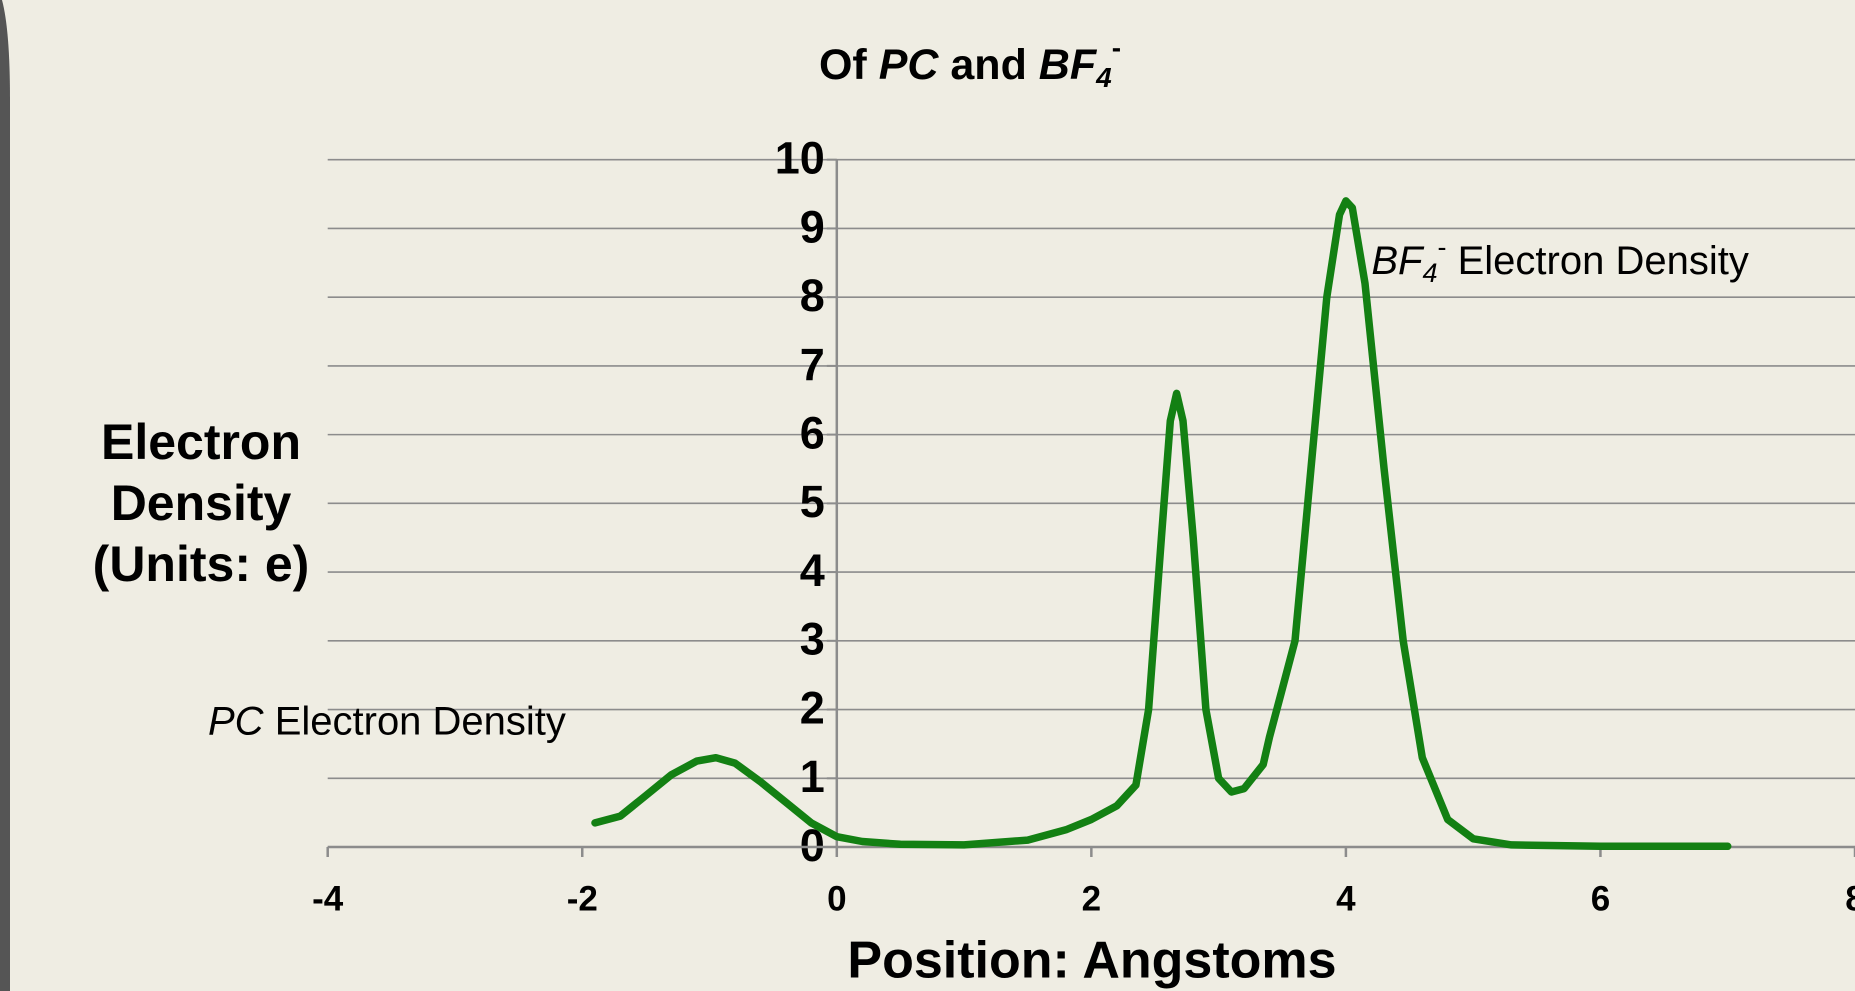  I want to click on y-tick-label: 5, so click(812, 501).